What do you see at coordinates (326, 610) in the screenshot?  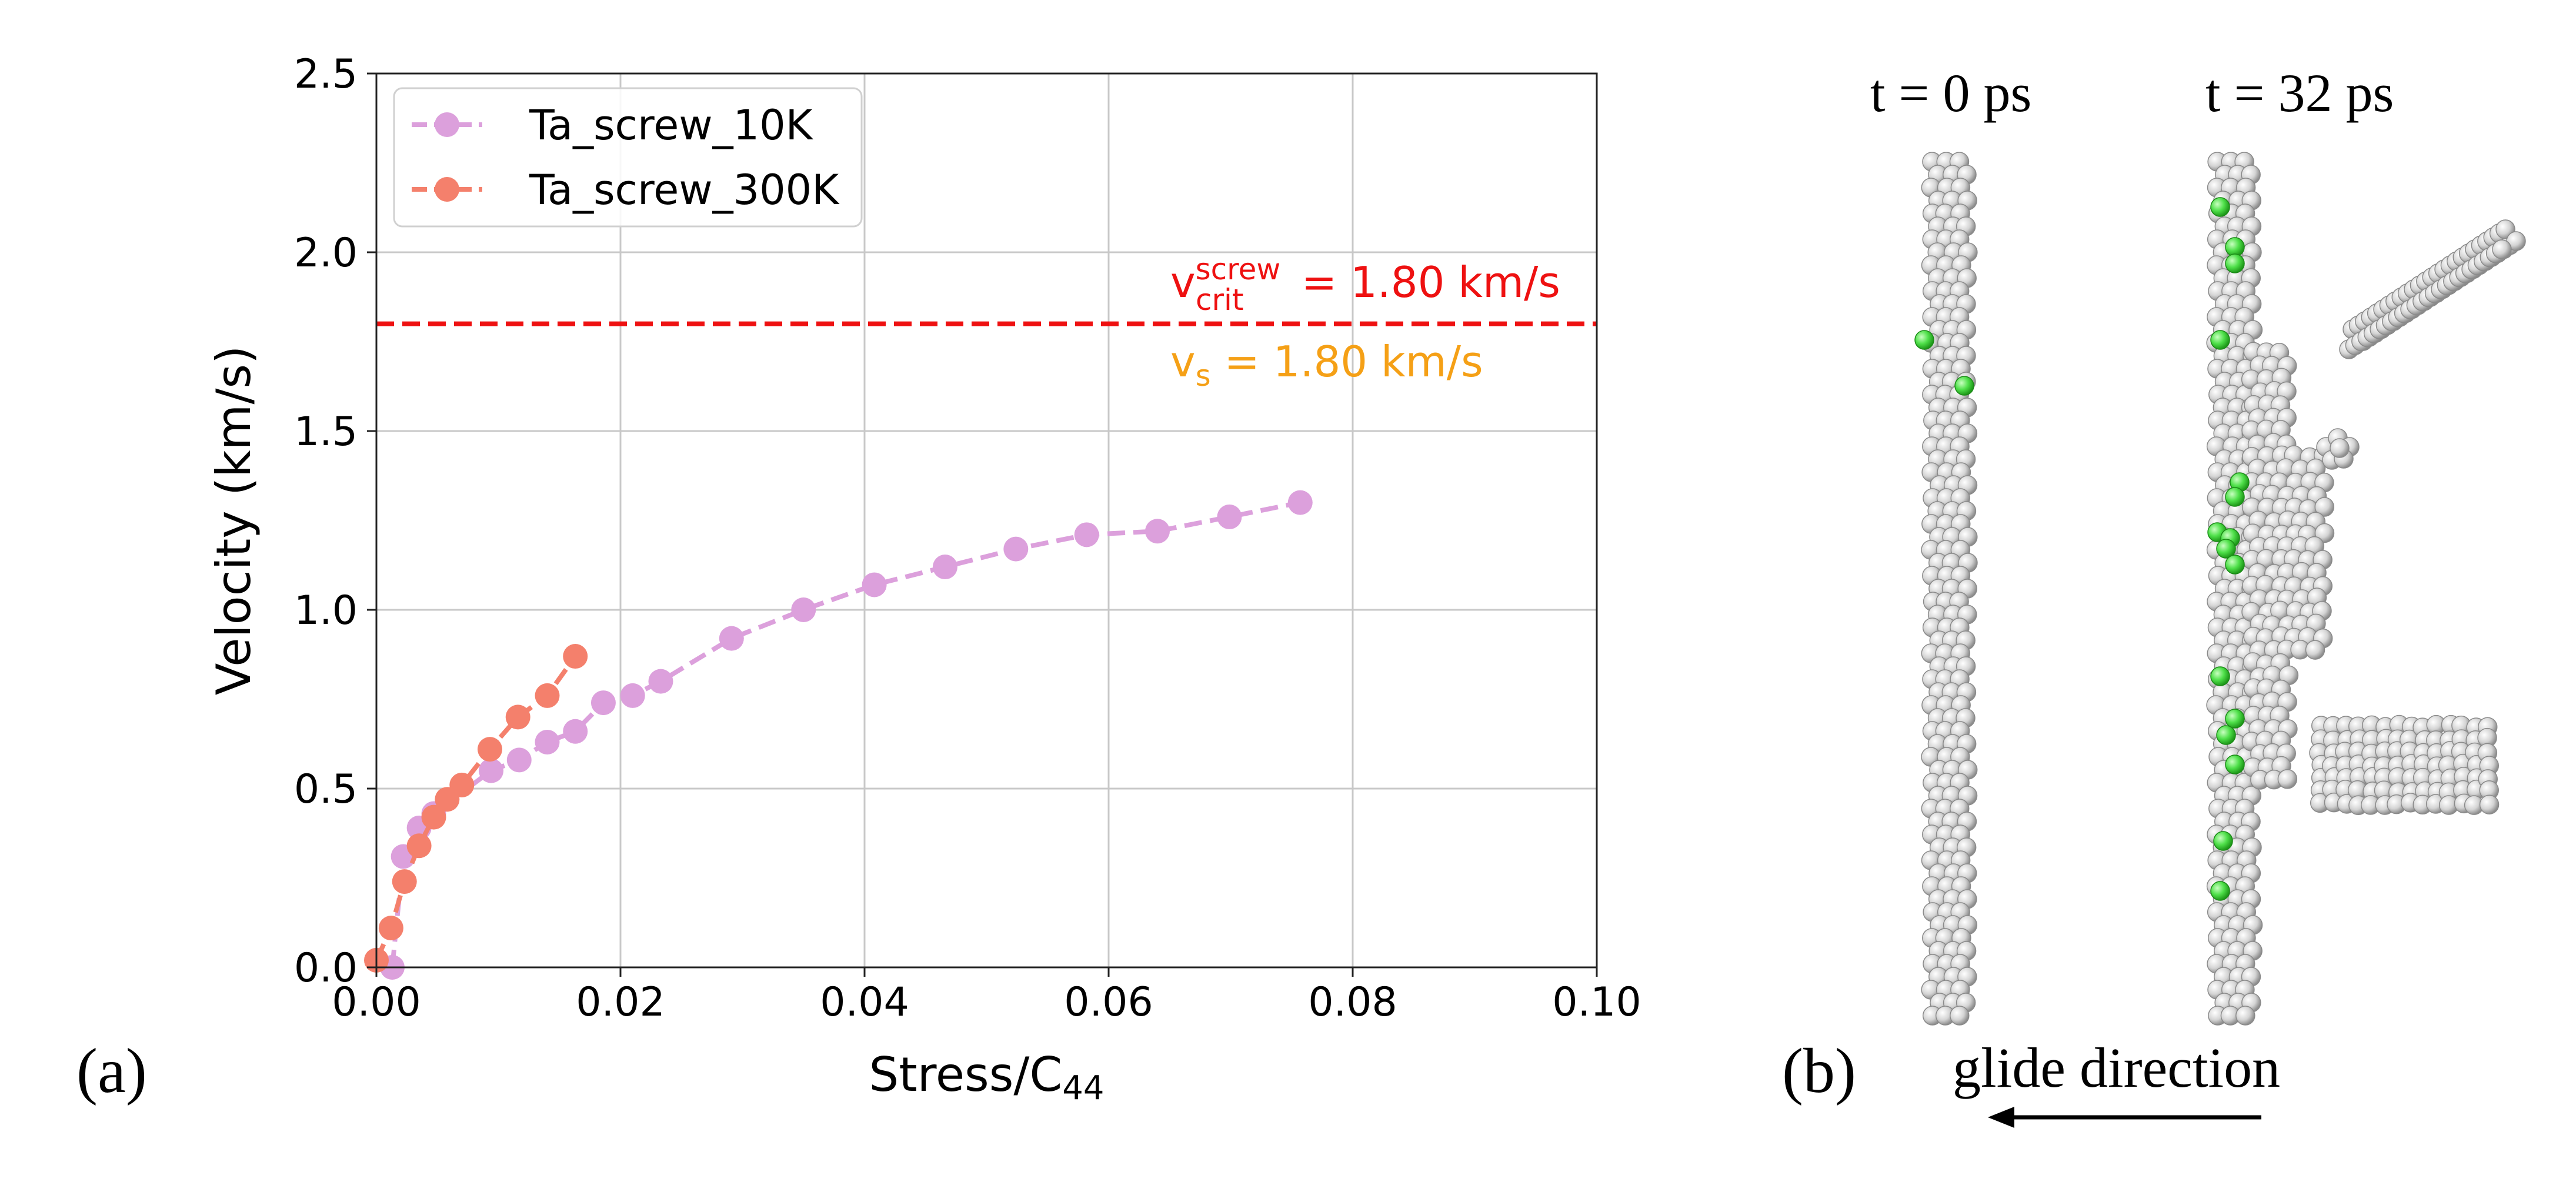 I see `y-tick-label: 1.0` at bounding box center [326, 610].